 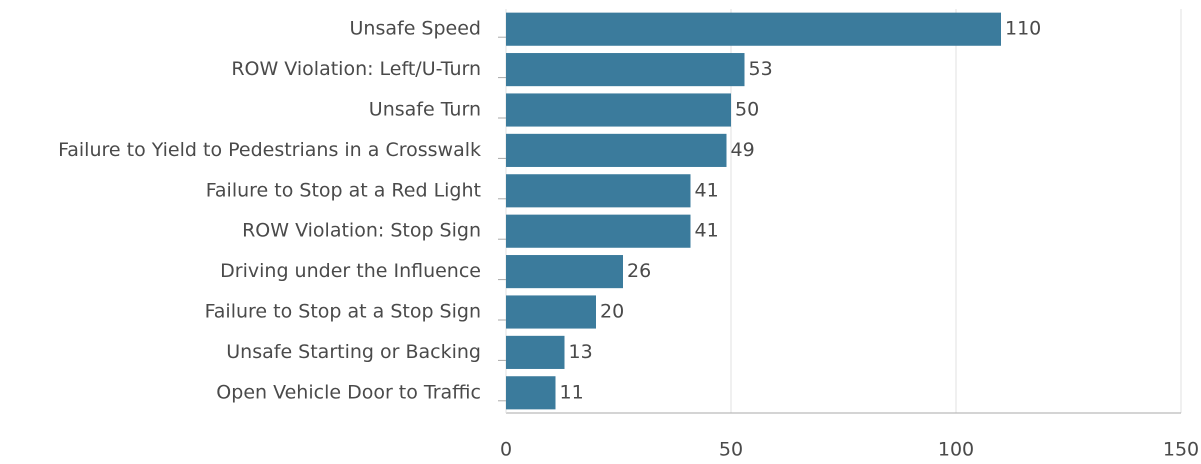 What do you see at coordinates (415, 29) in the screenshot?
I see `y-tick-label: Unsafe Speed` at bounding box center [415, 29].